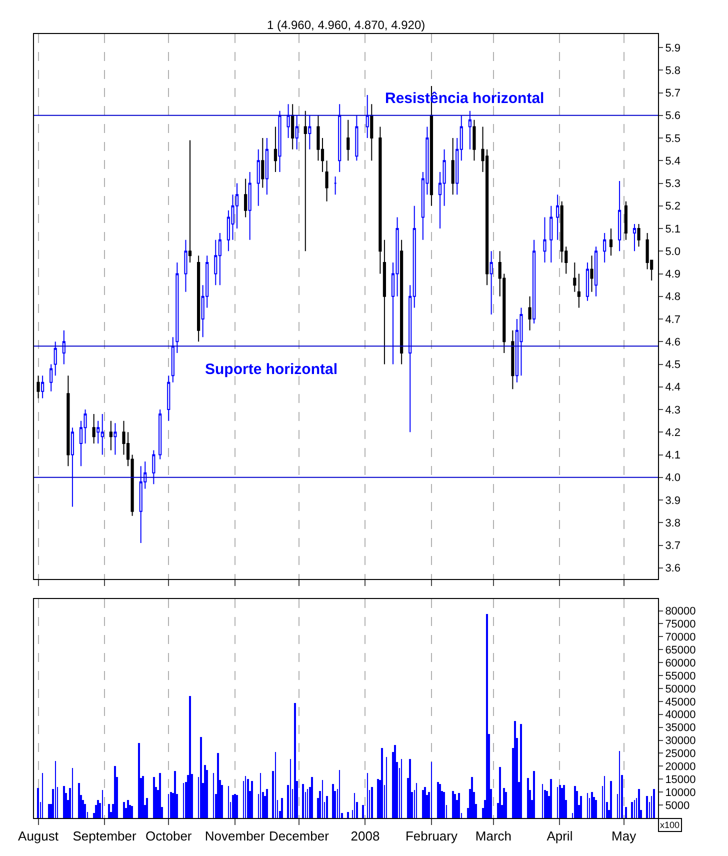 Image resolution: width=728 pixels, height=856 pixels. Describe the element at coordinates (104, 836) in the screenshot. I see `x-tick-label: September` at that location.